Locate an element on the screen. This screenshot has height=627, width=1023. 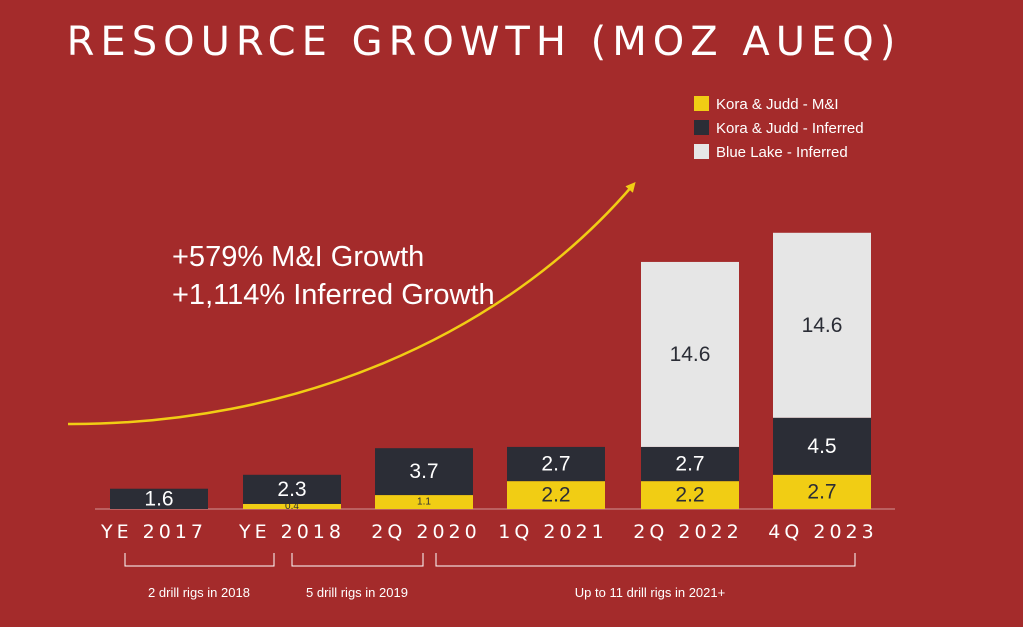
data-label-1q-2021-kora-judd-m-i: 2.2 is located at coordinates (555, 495).